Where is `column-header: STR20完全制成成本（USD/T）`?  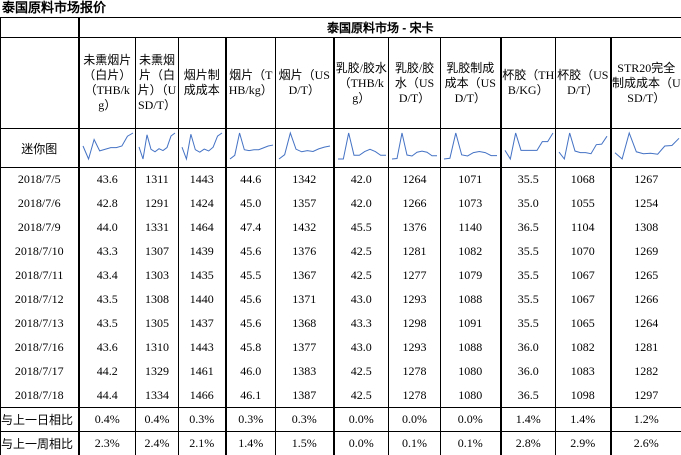 column-header: STR20完全制成成本（USD/T） is located at coordinates (645, 83).